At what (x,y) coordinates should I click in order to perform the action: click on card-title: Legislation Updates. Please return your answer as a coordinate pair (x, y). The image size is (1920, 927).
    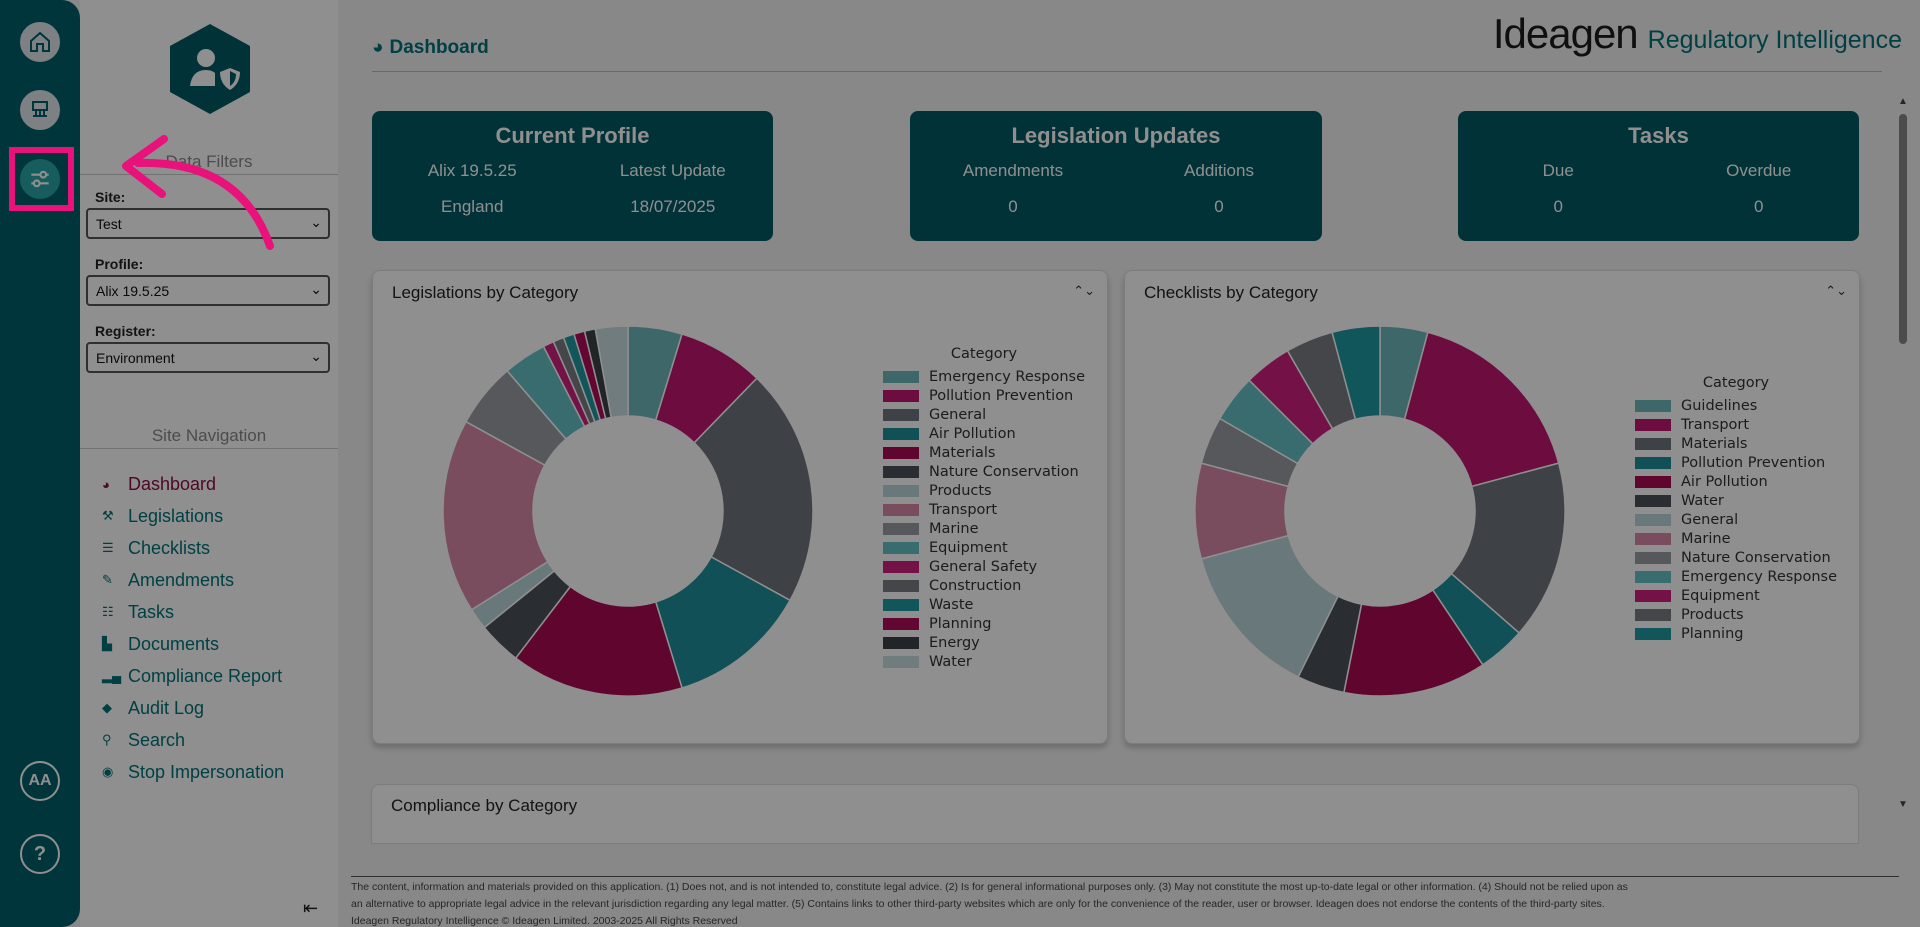
    Looking at the image, I should click on (1116, 135).